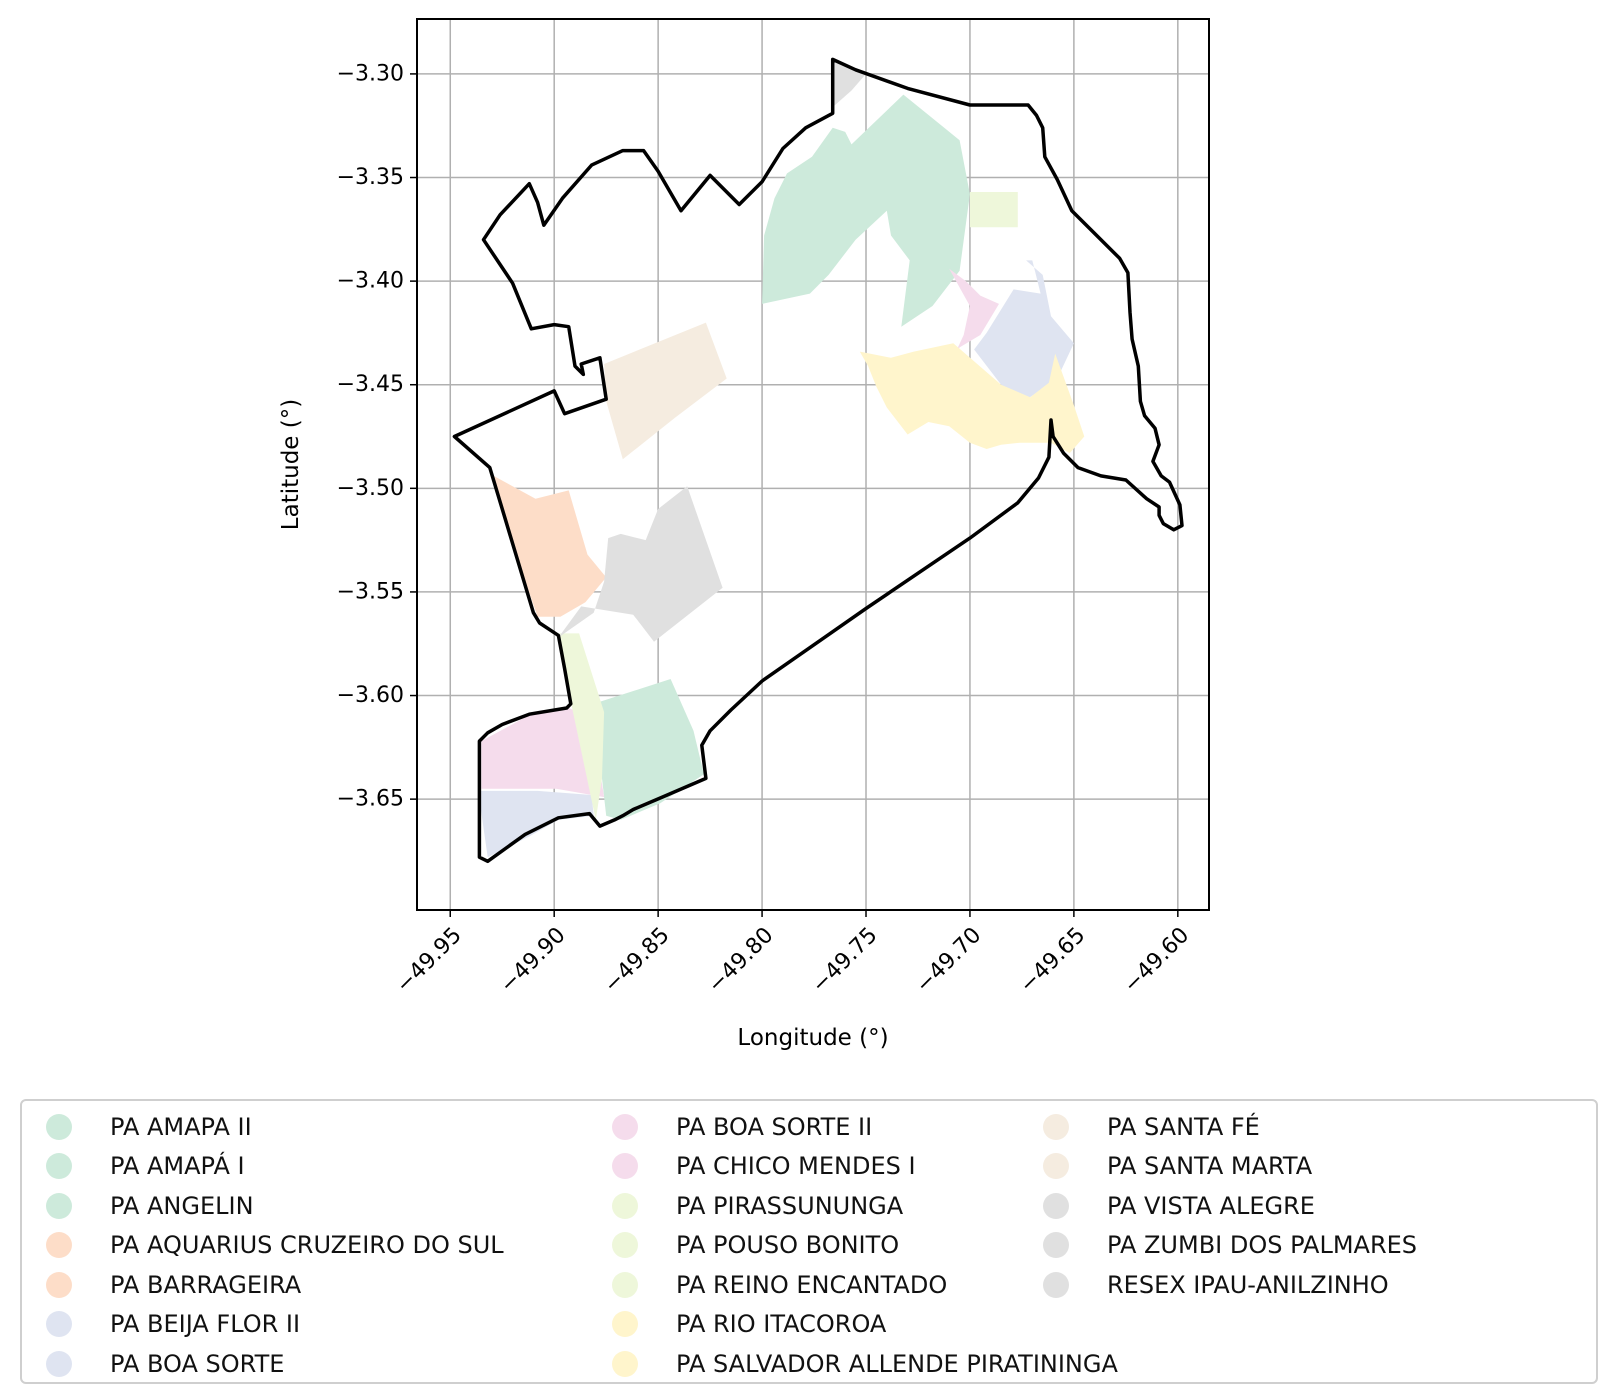 This screenshot has height=1399, width=1620. Describe the element at coordinates (1262, 1245) in the screenshot. I see `legend-label: PA ZUMBI DOS PALMARES` at that location.